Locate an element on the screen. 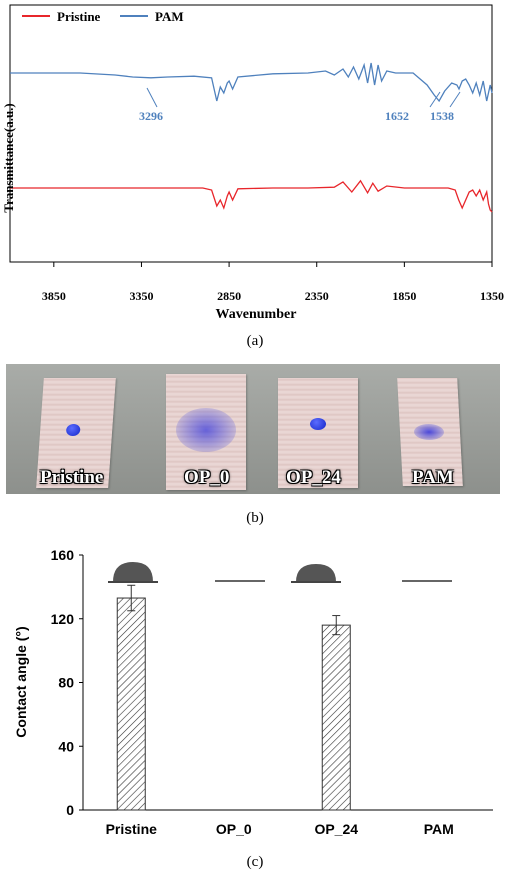 Image resolution: width=510 pixels, height=879 pixels. ca-bars is located at coordinates (233, 697).